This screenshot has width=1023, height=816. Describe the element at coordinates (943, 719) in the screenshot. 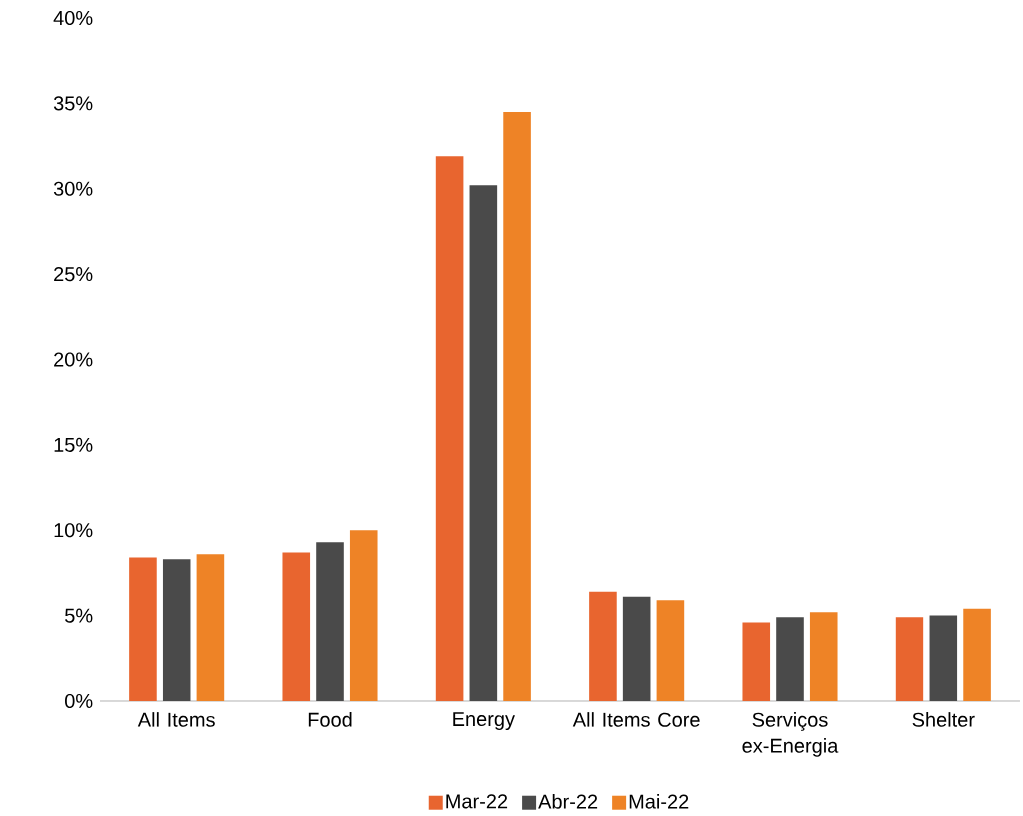

I see `x-tick-label: Shelter` at that location.